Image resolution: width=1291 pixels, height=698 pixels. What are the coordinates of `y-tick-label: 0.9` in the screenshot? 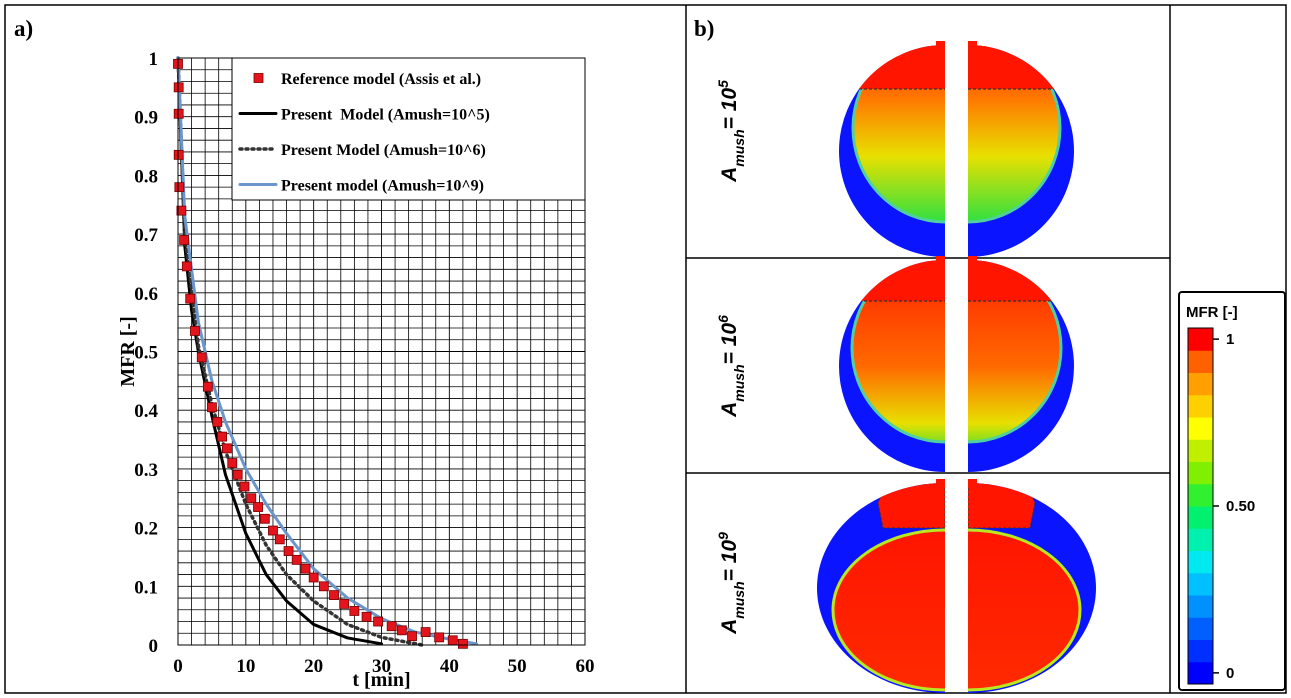 It's located at (146, 118).